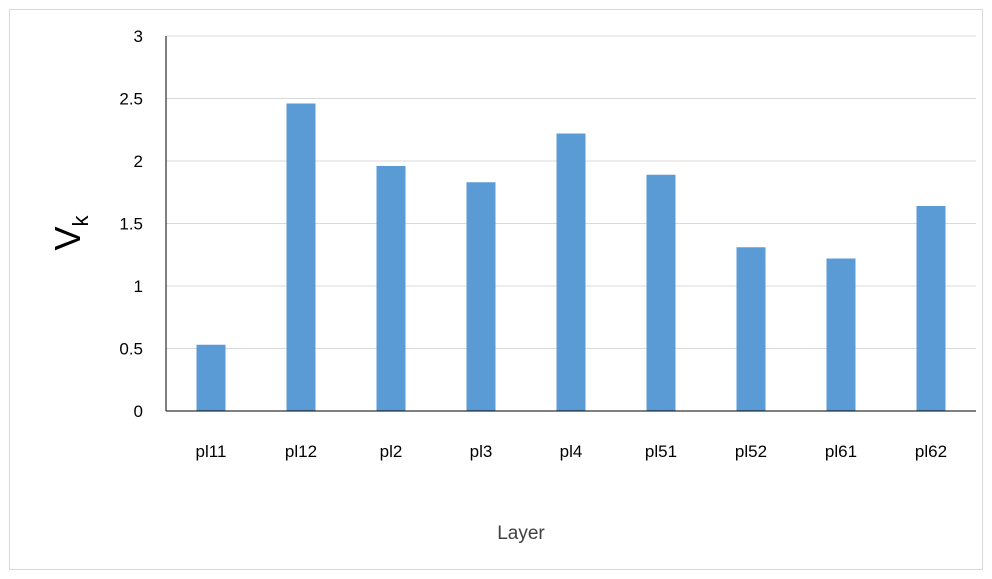 The height and width of the screenshot is (579, 992). What do you see at coordinates (571, 272) in the screenshot?
I see `bar-pl4` at bounding box center [571, 272].